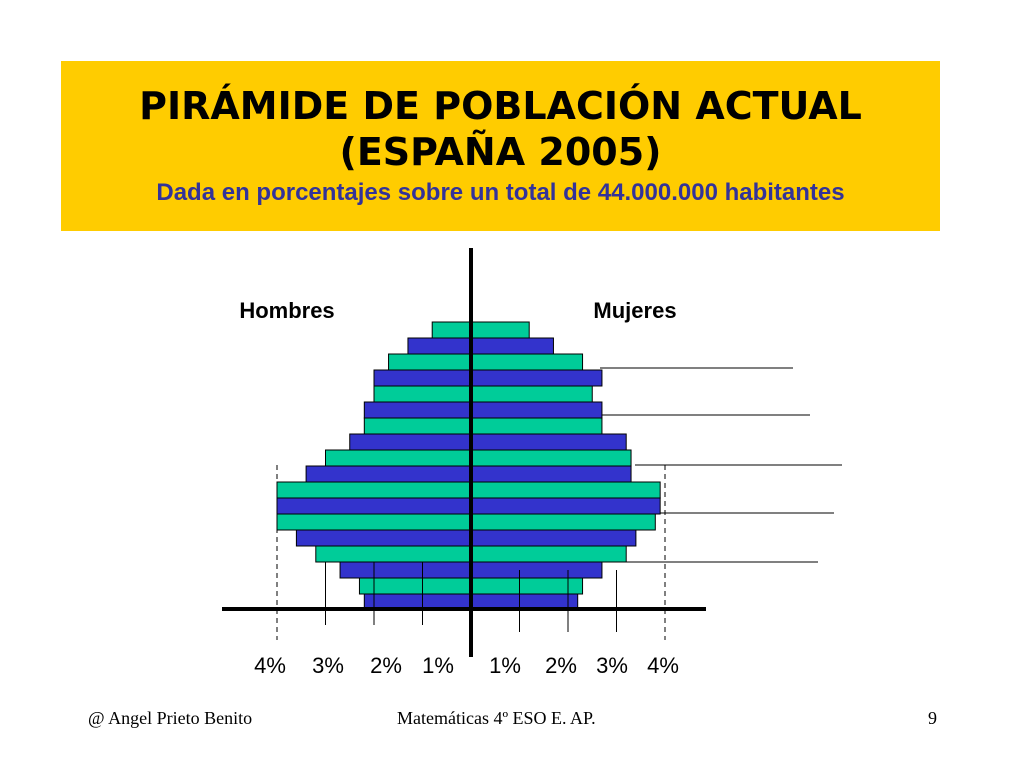  What do you see at coordinates (328, 665) in the screenshot?
I see `tick-label-left-1: 3%` at bounding box center [328, 665].